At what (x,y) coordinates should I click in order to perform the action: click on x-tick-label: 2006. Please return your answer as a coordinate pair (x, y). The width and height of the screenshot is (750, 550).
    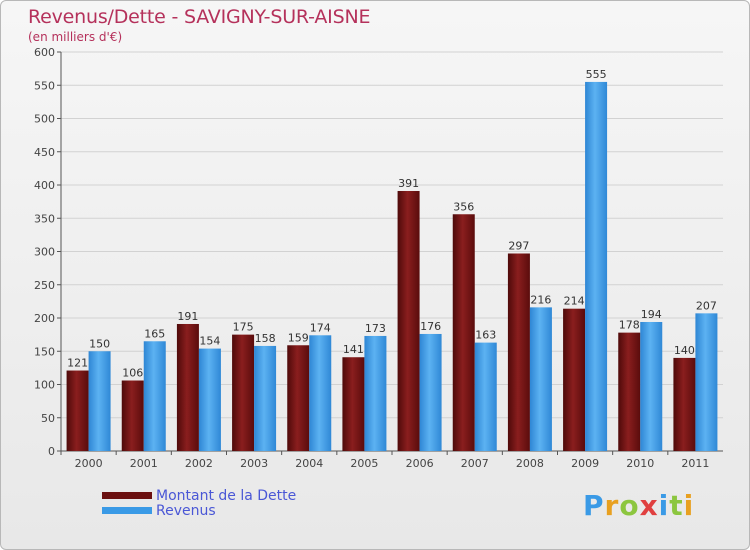
    Looking at the image, I should click on (420, 463).